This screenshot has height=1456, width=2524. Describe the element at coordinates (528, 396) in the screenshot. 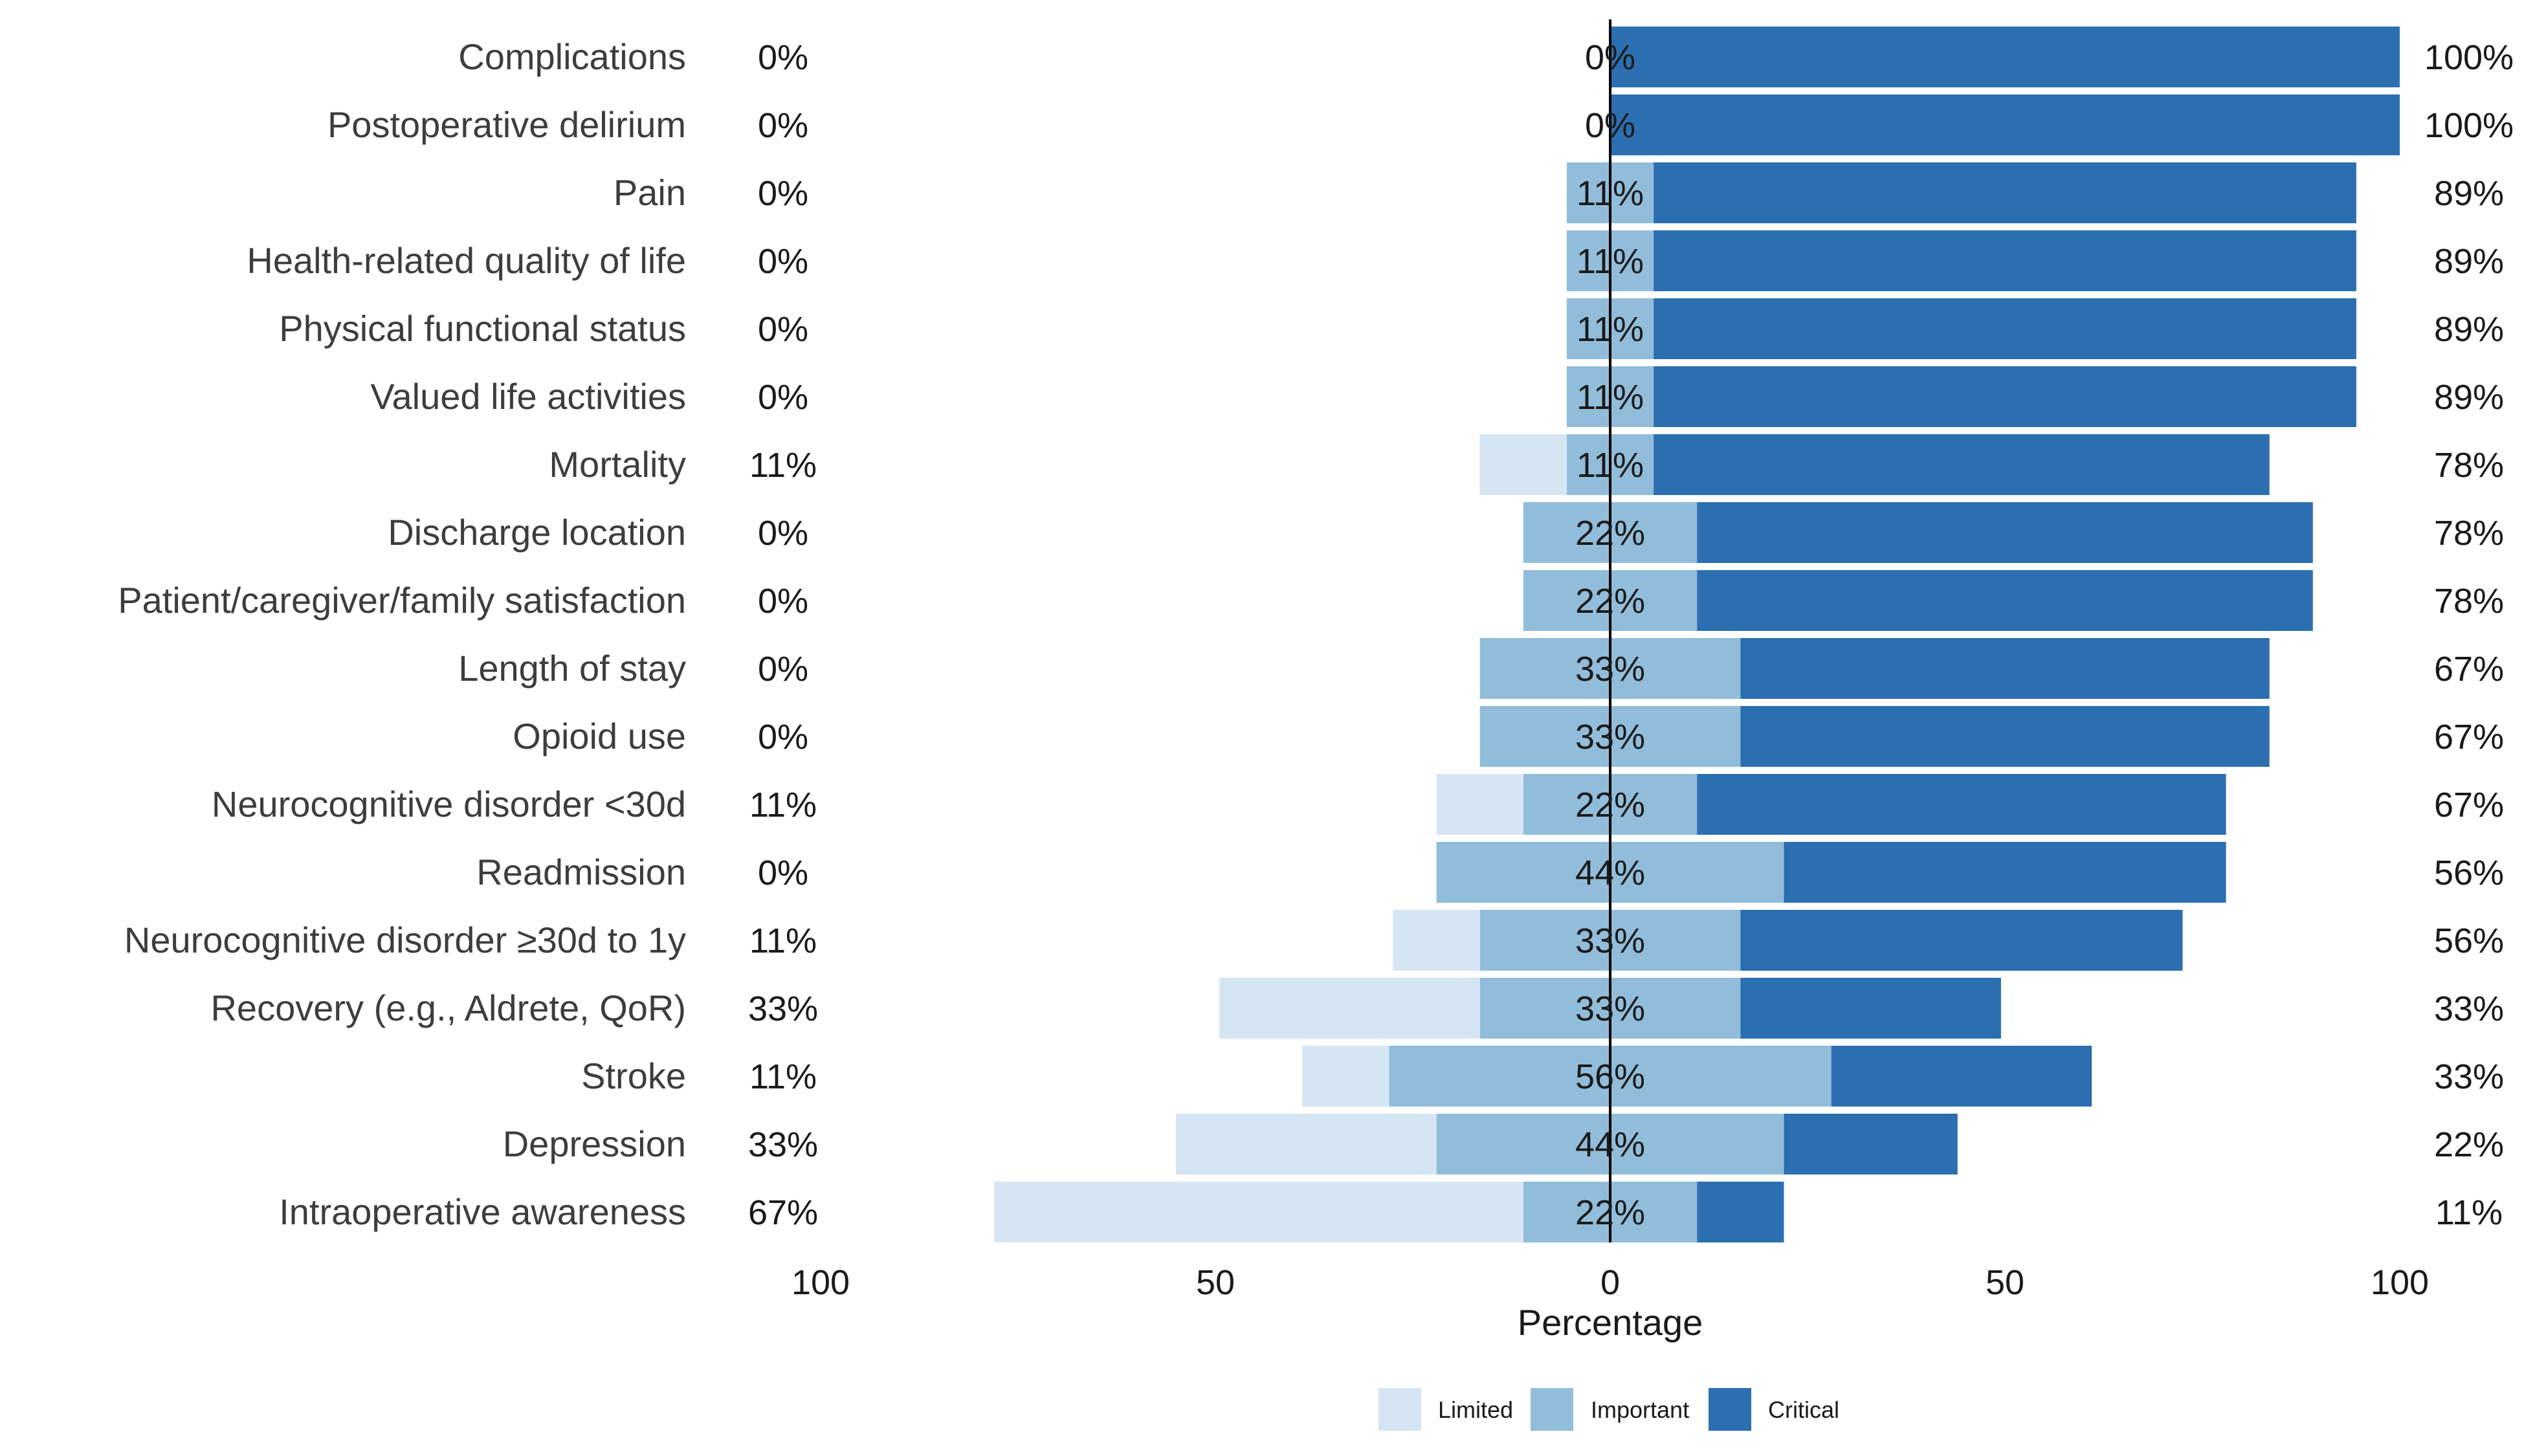

I see `category-label: Valued life activities` at that location.